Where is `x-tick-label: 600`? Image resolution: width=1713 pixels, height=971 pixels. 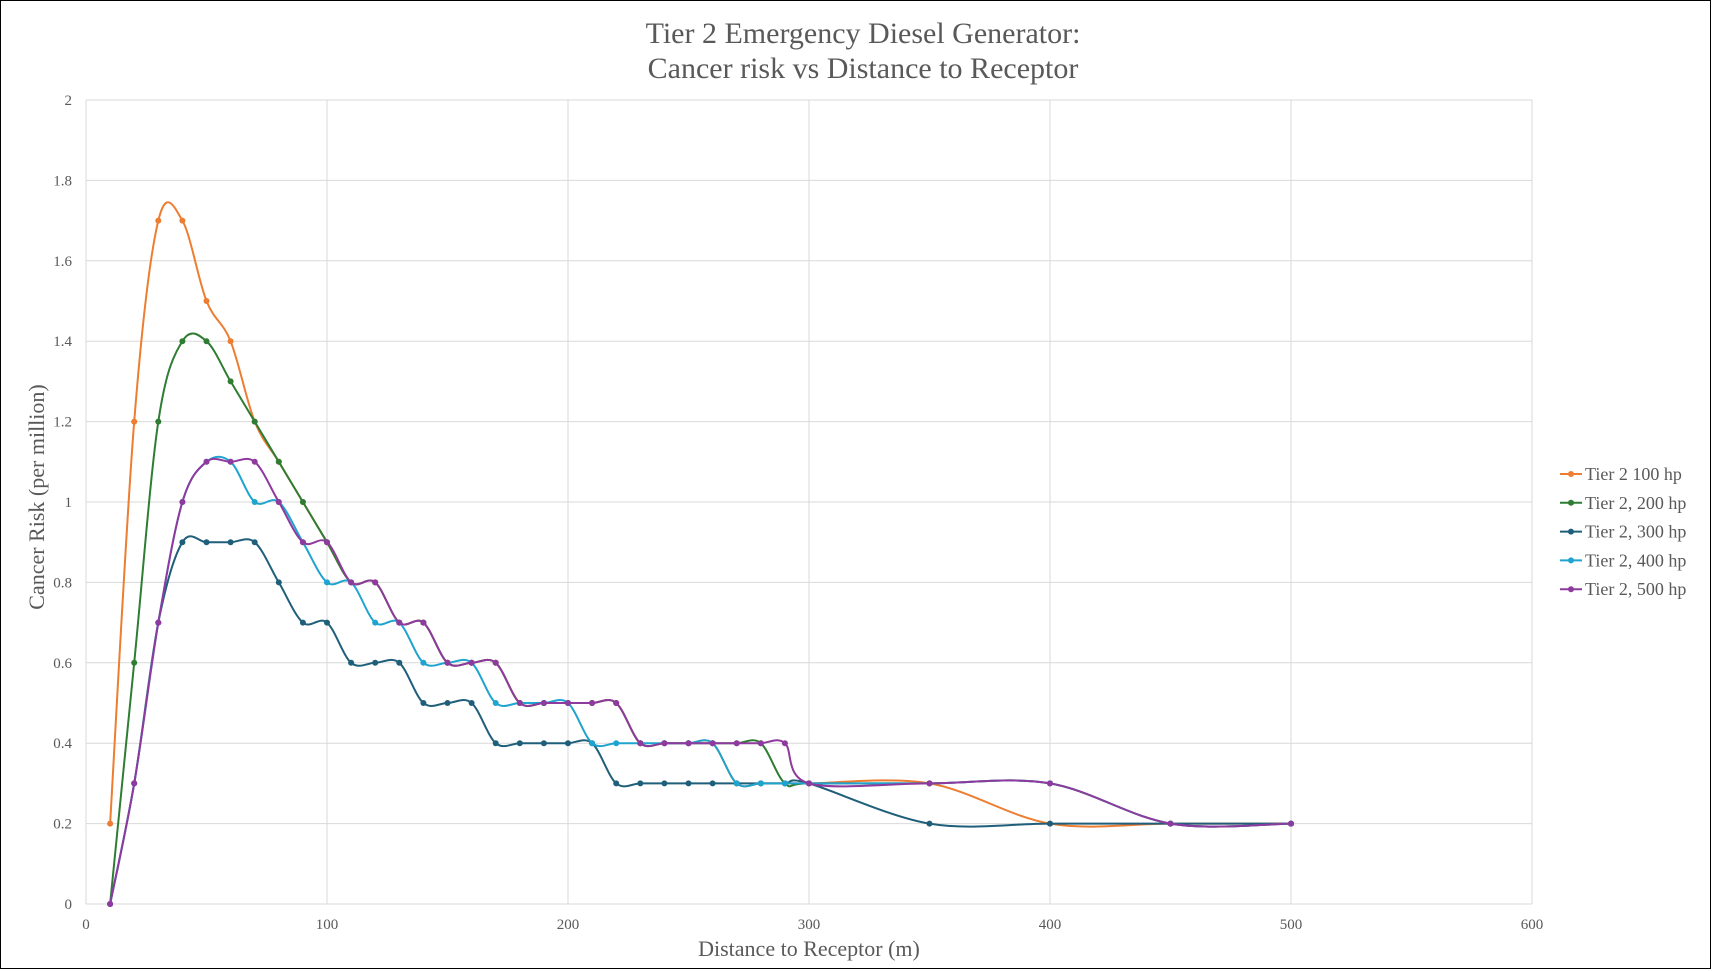
x-tick-label: 600 is located at coordinates (1532, 925).